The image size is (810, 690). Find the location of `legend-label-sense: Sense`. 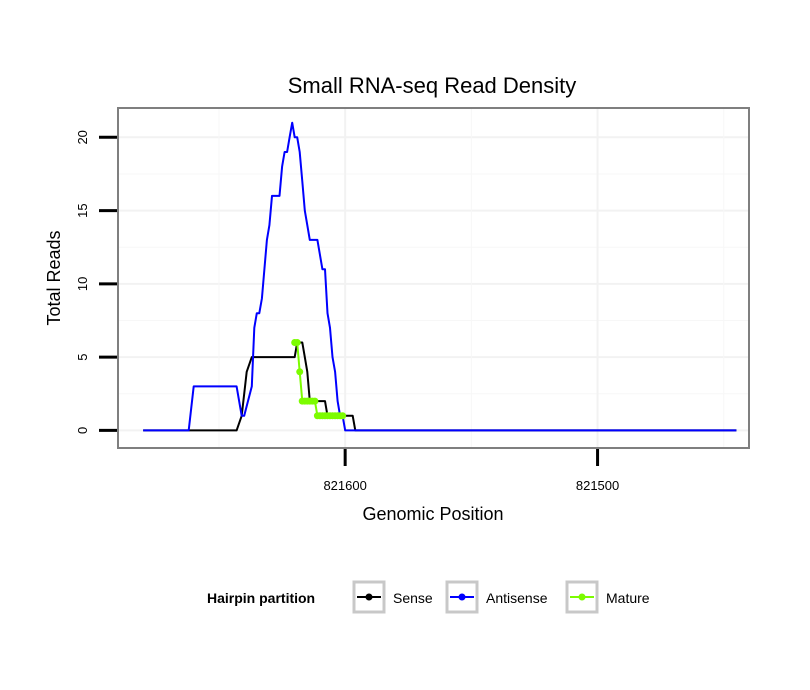

legend-label-sense: Sense is located at coordinates (413, 598).